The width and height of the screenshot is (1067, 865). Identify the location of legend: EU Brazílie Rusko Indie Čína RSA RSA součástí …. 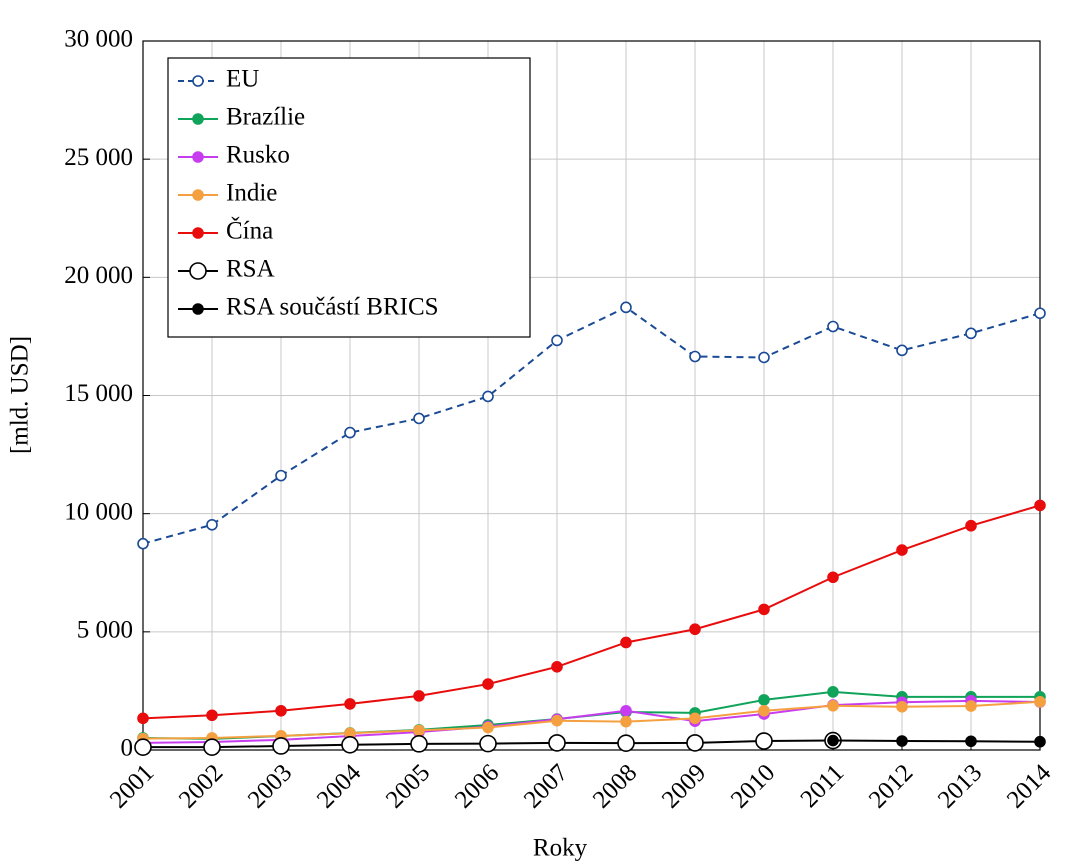
(349, 197).